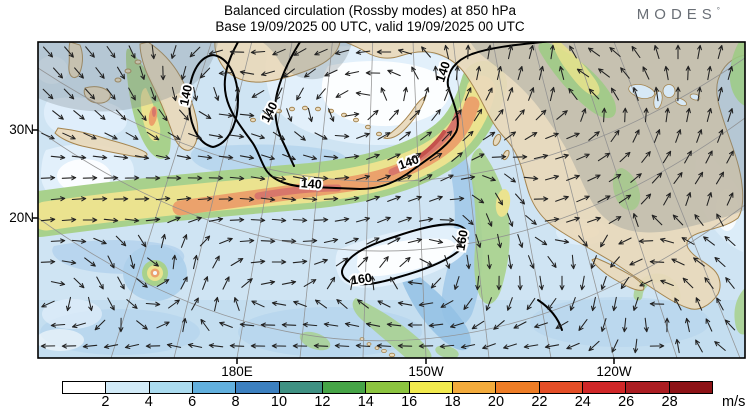 The width and height of the screenshot is (750, 408). What do you see at coordinates (496, 401) in the screenshot?
I see `colorbar-tick-label: 20` at bounding box center [496, 401].